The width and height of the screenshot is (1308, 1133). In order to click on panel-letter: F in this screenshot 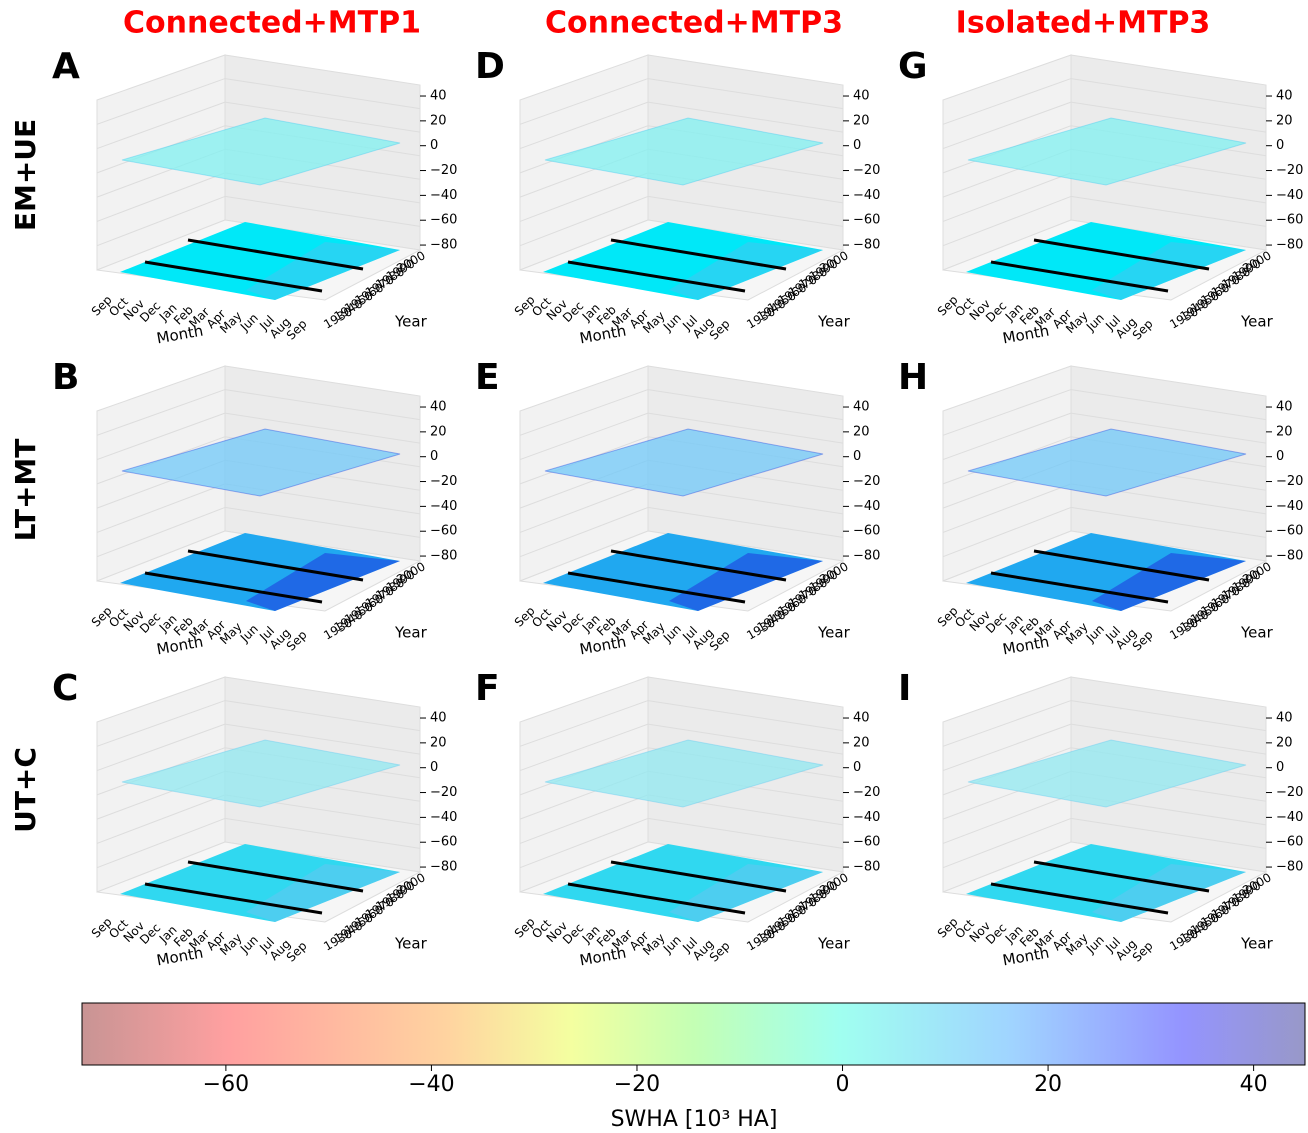, I will do `click(487, 688)`.